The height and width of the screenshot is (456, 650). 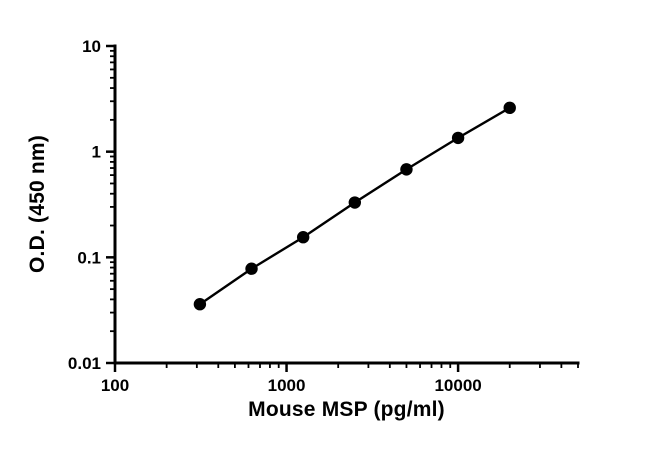 I want to click on svg-text: 10000, so click(x=457, y=385).